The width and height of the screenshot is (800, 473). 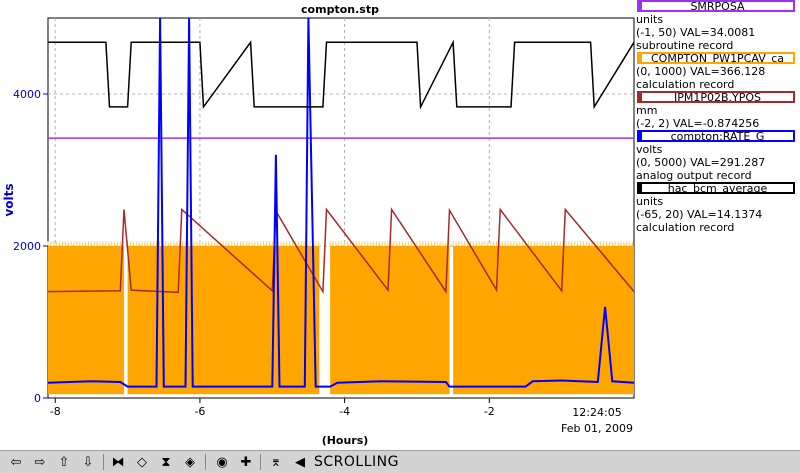 I want to click on x-axis-label: (Hours), so click(x=345, y=440).